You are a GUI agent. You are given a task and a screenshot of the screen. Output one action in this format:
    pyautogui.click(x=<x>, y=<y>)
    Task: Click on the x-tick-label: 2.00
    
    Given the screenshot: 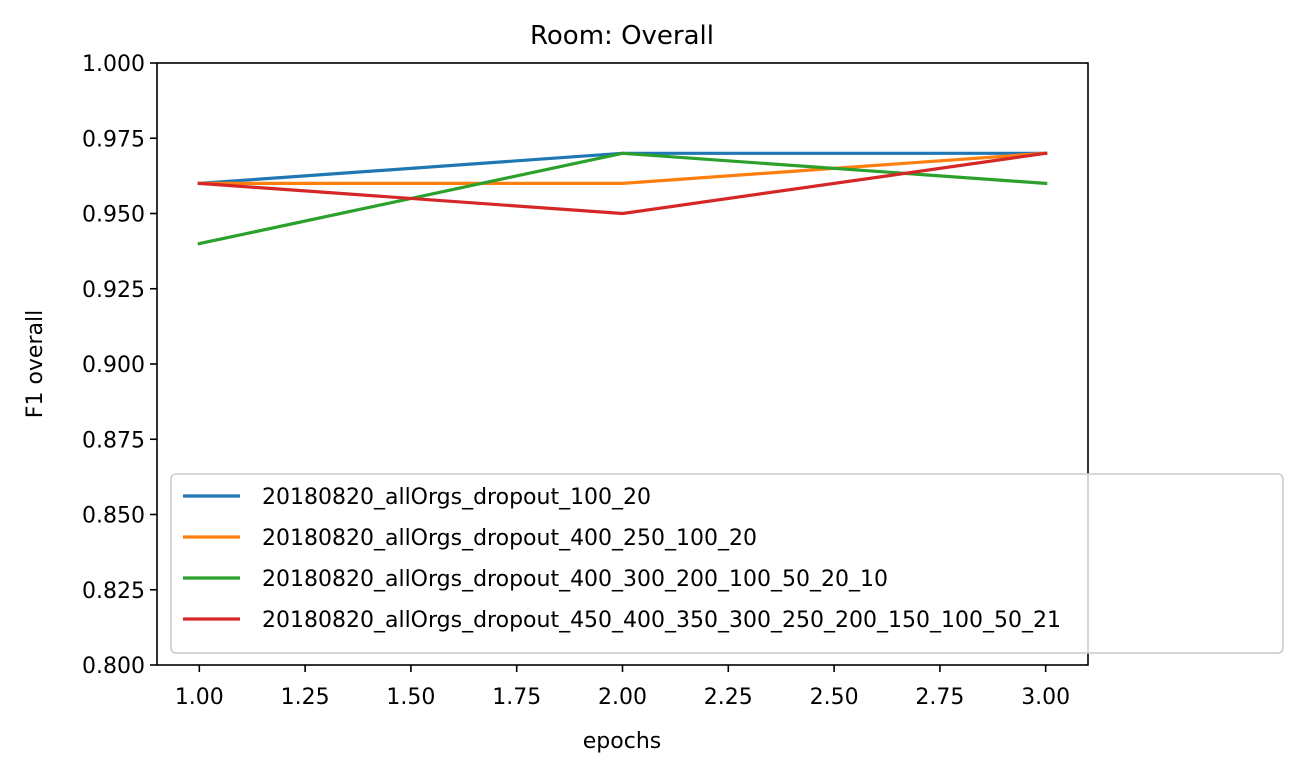 What is the action you would take?
    pyautogui.click(x=622, y=697)
    